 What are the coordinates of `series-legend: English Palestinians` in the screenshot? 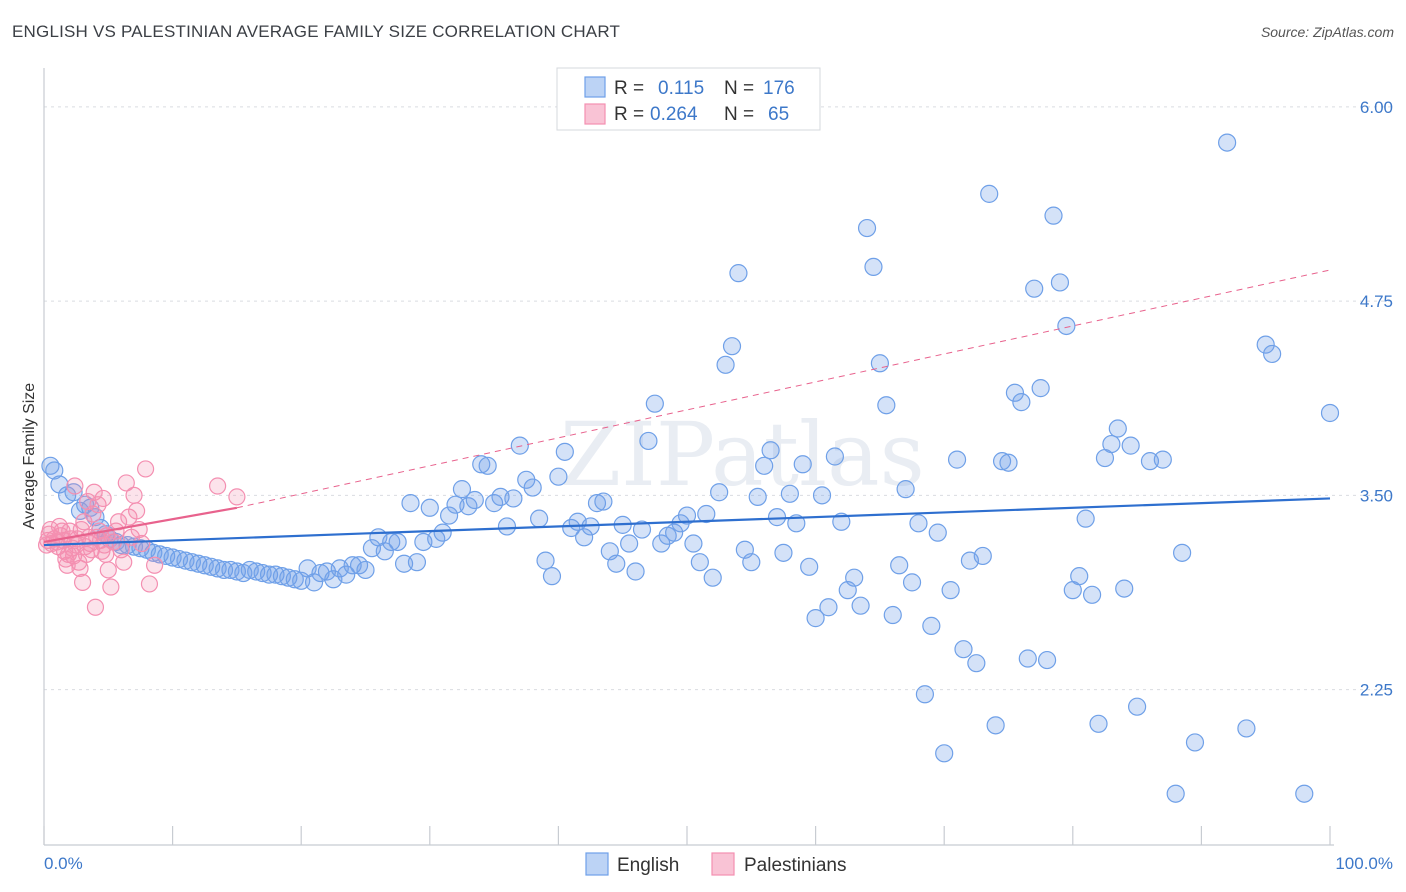 It's located at (715, 864).